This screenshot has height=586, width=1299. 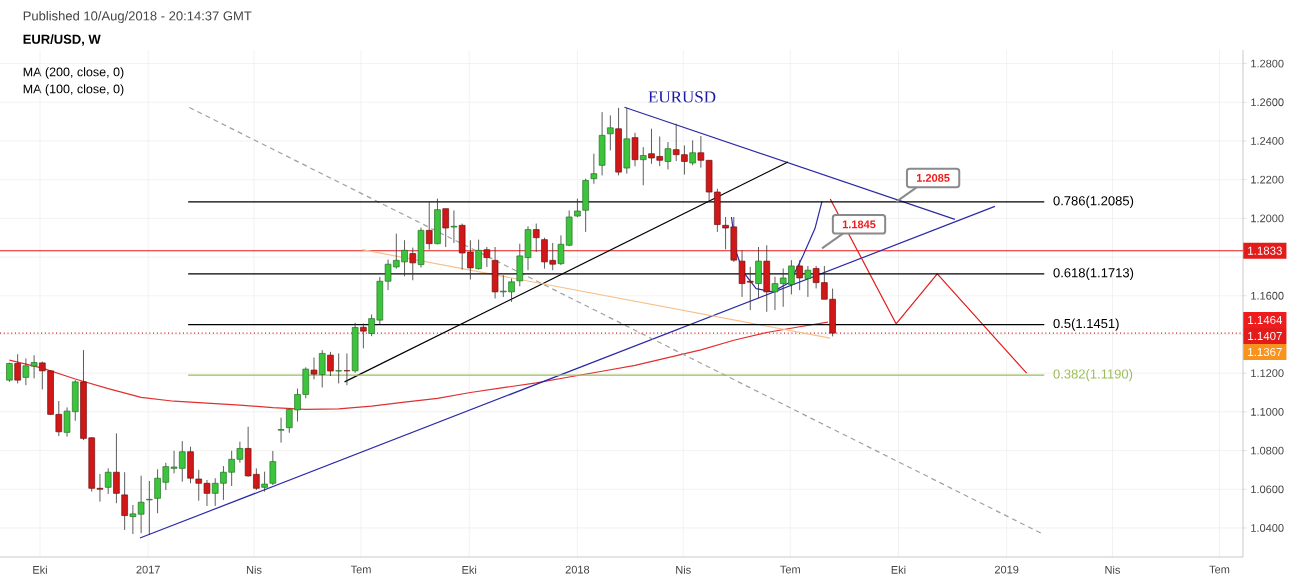 I want to click on y-tick-label: 1.0400, so click(x=1267, y=528).